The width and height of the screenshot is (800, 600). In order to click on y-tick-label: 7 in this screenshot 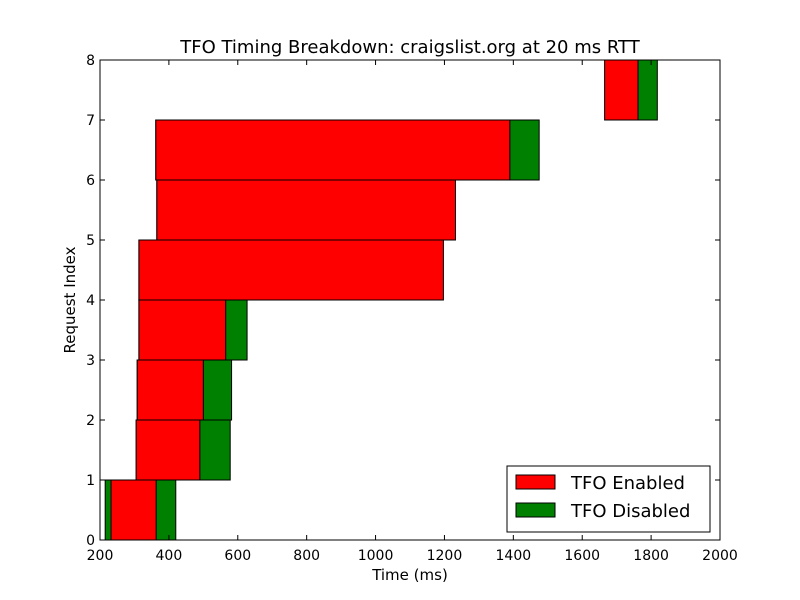, I will do `click(90, 121)`.